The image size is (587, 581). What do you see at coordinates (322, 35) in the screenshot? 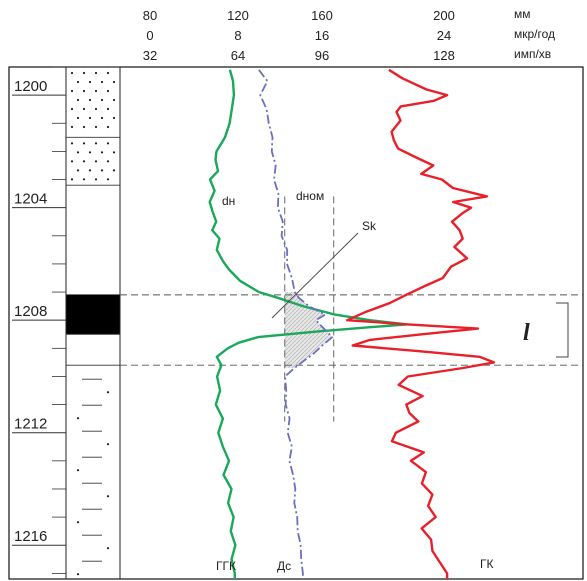
I see `scale-row2-2: 16` at bounding box center [322, 35].